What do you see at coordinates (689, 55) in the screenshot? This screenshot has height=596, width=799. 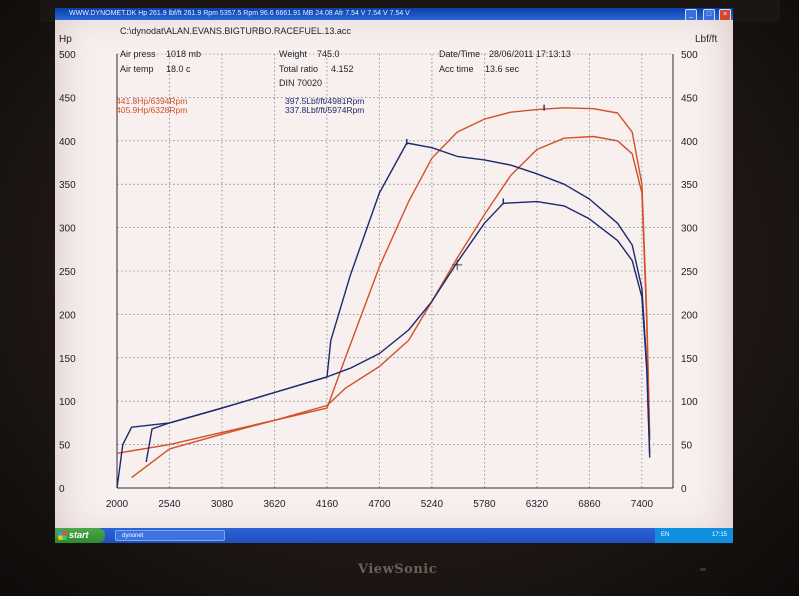 I see `y-tick-label-right: 500` at bounding box center [689, 55].